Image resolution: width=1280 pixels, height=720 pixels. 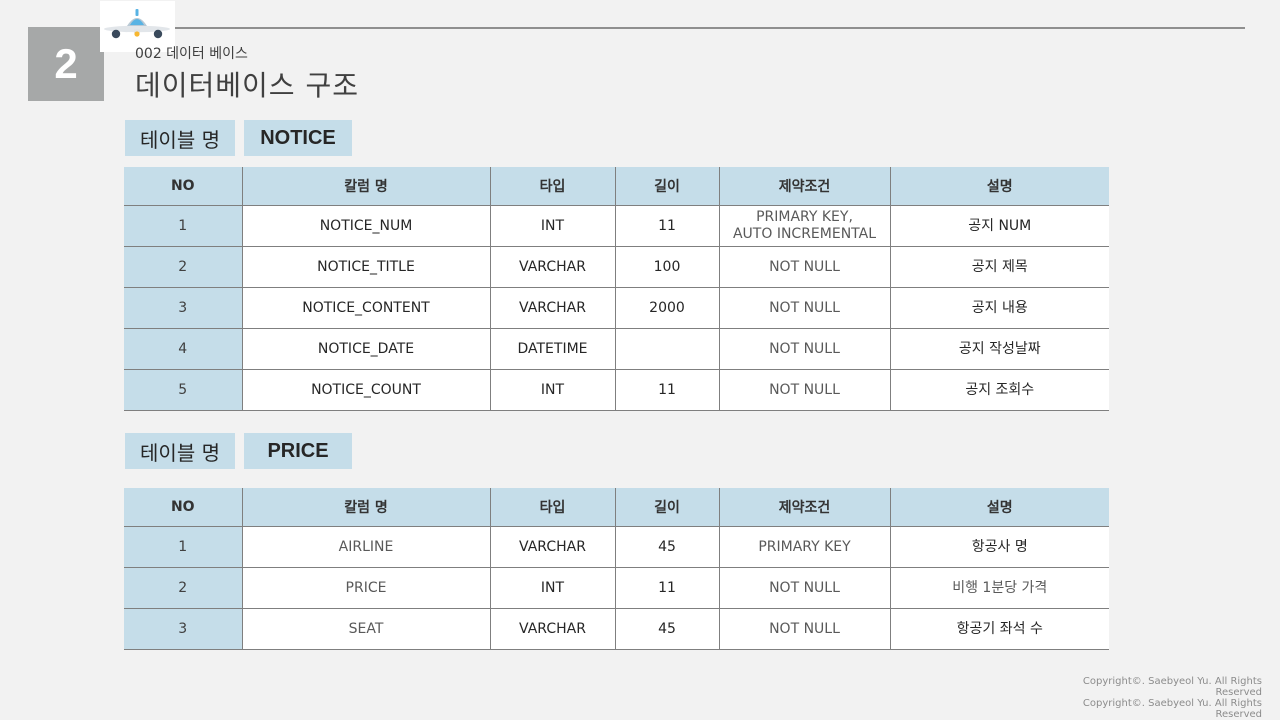 What do you see at coordinates (183, 349) in the screenshot?
I see `cell-no: 4` at bounding box center [183, 349].